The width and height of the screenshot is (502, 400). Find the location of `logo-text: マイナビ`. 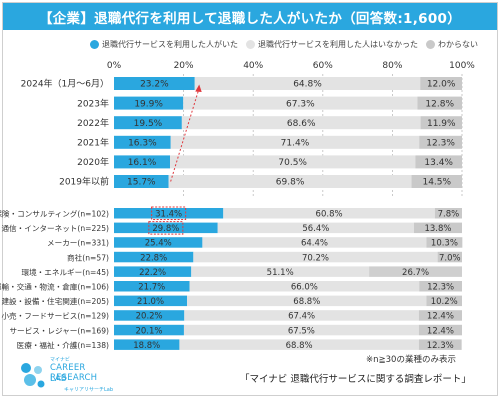

logo-text: マイナビ is located at coordinates (60, 360).